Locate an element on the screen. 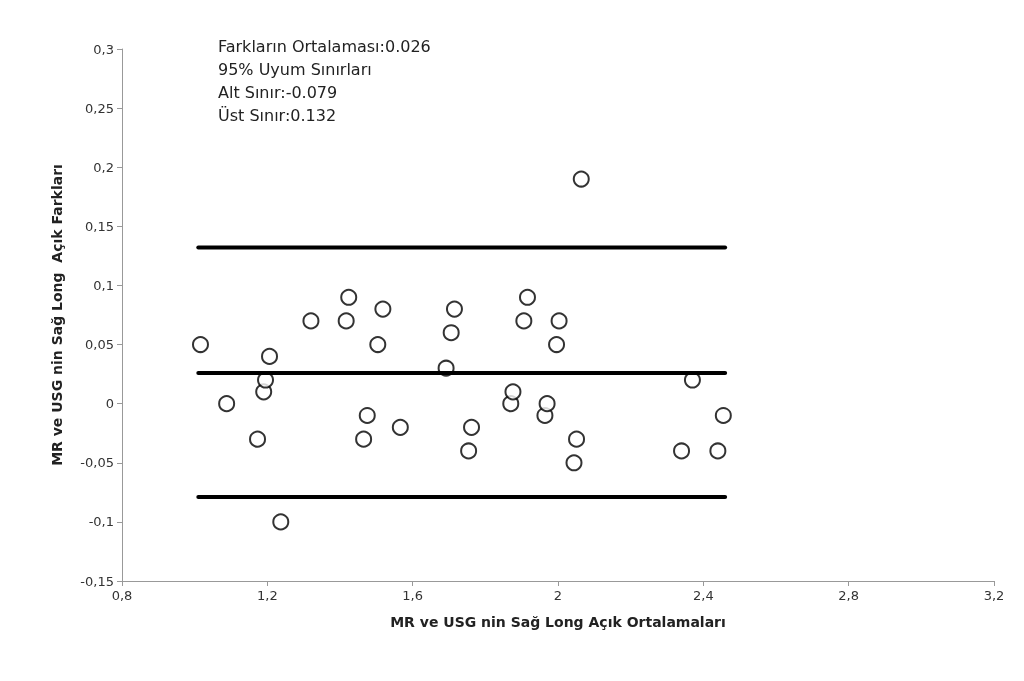  x-tick-label: 2,4 is located at coordinates (703, 595).